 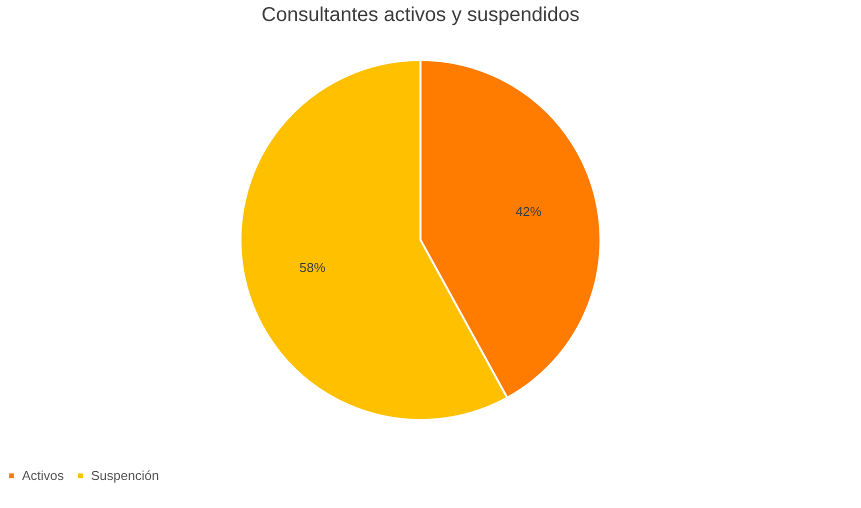 What do you see at coordinates (43, 475) in the screenshot?
I see `legend-label: Activos` at bounding box center [43, 475].